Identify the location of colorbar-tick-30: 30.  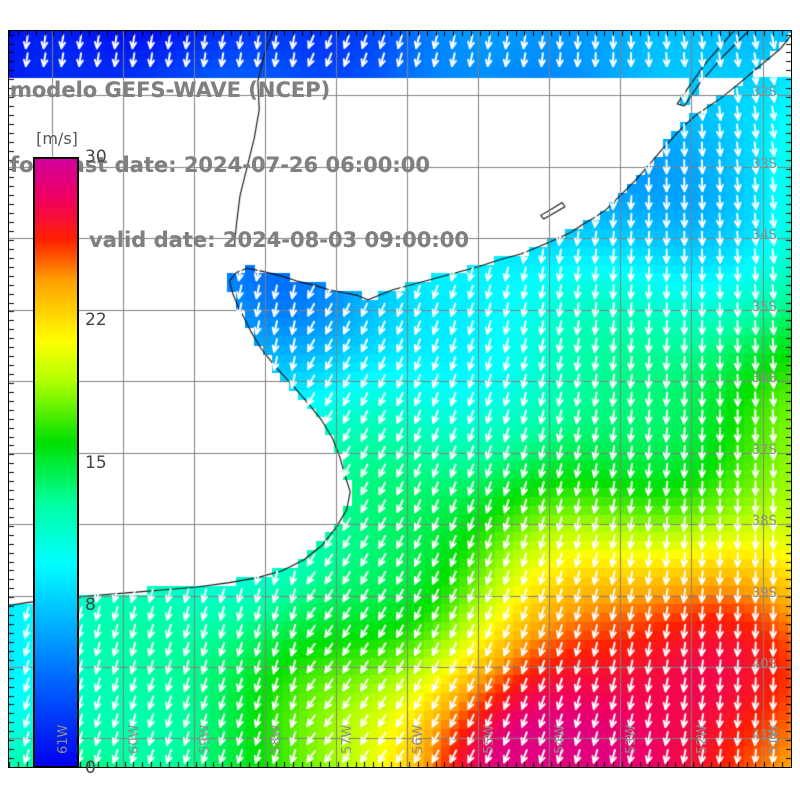
(96, 157).